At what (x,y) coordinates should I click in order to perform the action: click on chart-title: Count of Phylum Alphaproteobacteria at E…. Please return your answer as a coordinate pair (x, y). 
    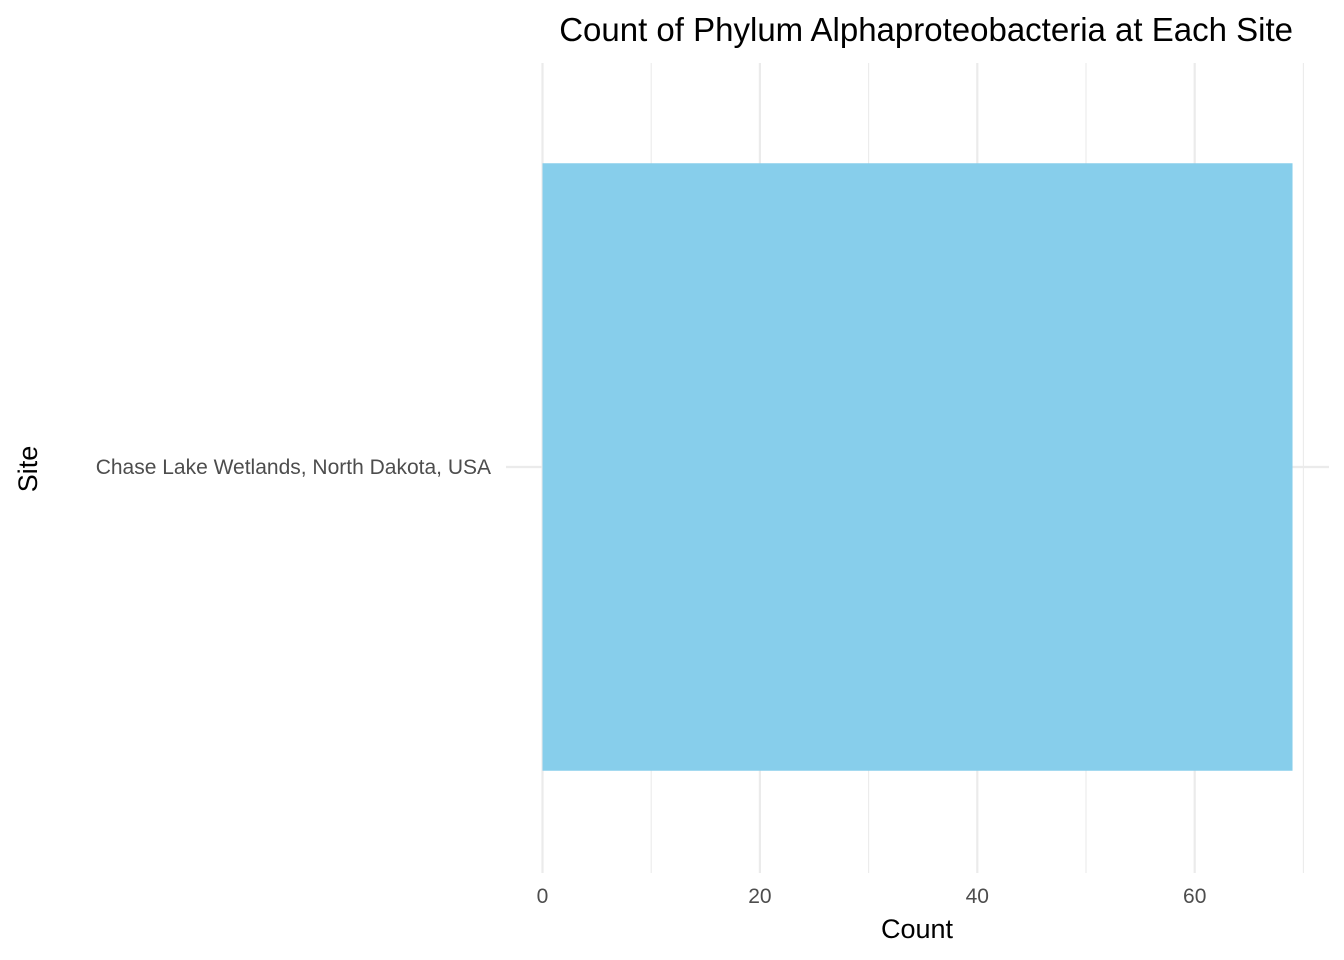
    Looking at the image, I should click on (926, 29).